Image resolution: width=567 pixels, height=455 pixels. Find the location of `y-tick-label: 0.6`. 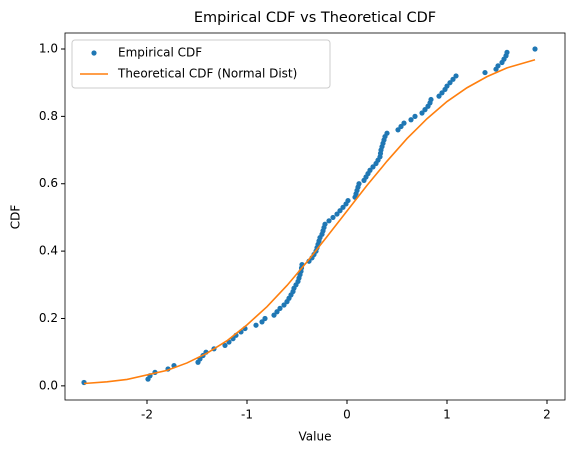

y-tick-label: 0.6 is located at coordinates (48, 183).